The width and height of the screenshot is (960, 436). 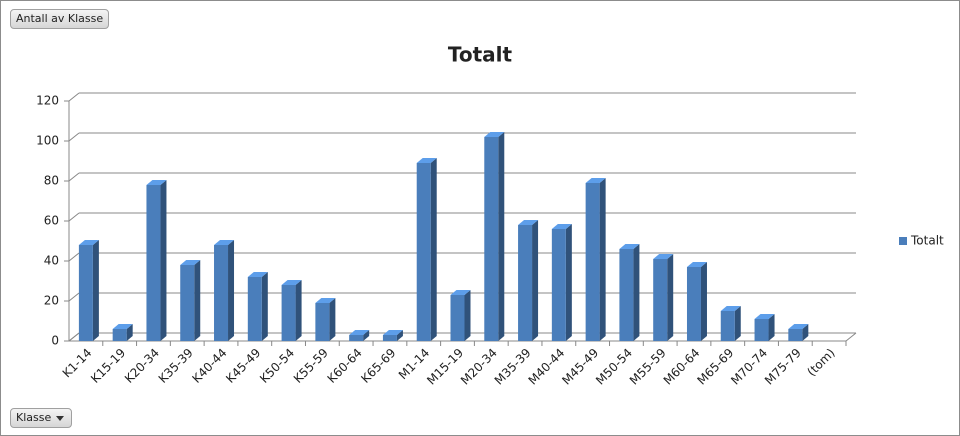 What do you see at coordinates (34, 417) in the screenshot?
I see `axis-field-label: Klasse` at bounding box center [34, 417].